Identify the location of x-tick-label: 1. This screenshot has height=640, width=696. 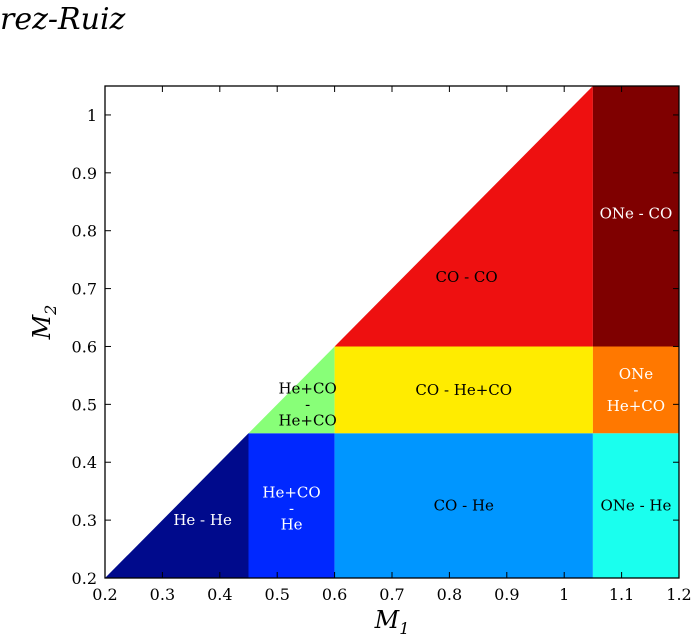
(564, 594).